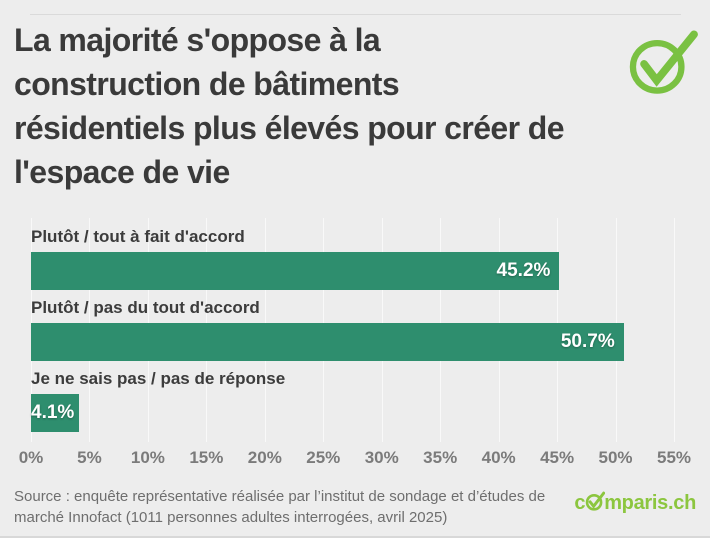 The width and height of the screenshot is (710, 538). I want to click on x-axis-tick-label: 5%, so click(89, 457).